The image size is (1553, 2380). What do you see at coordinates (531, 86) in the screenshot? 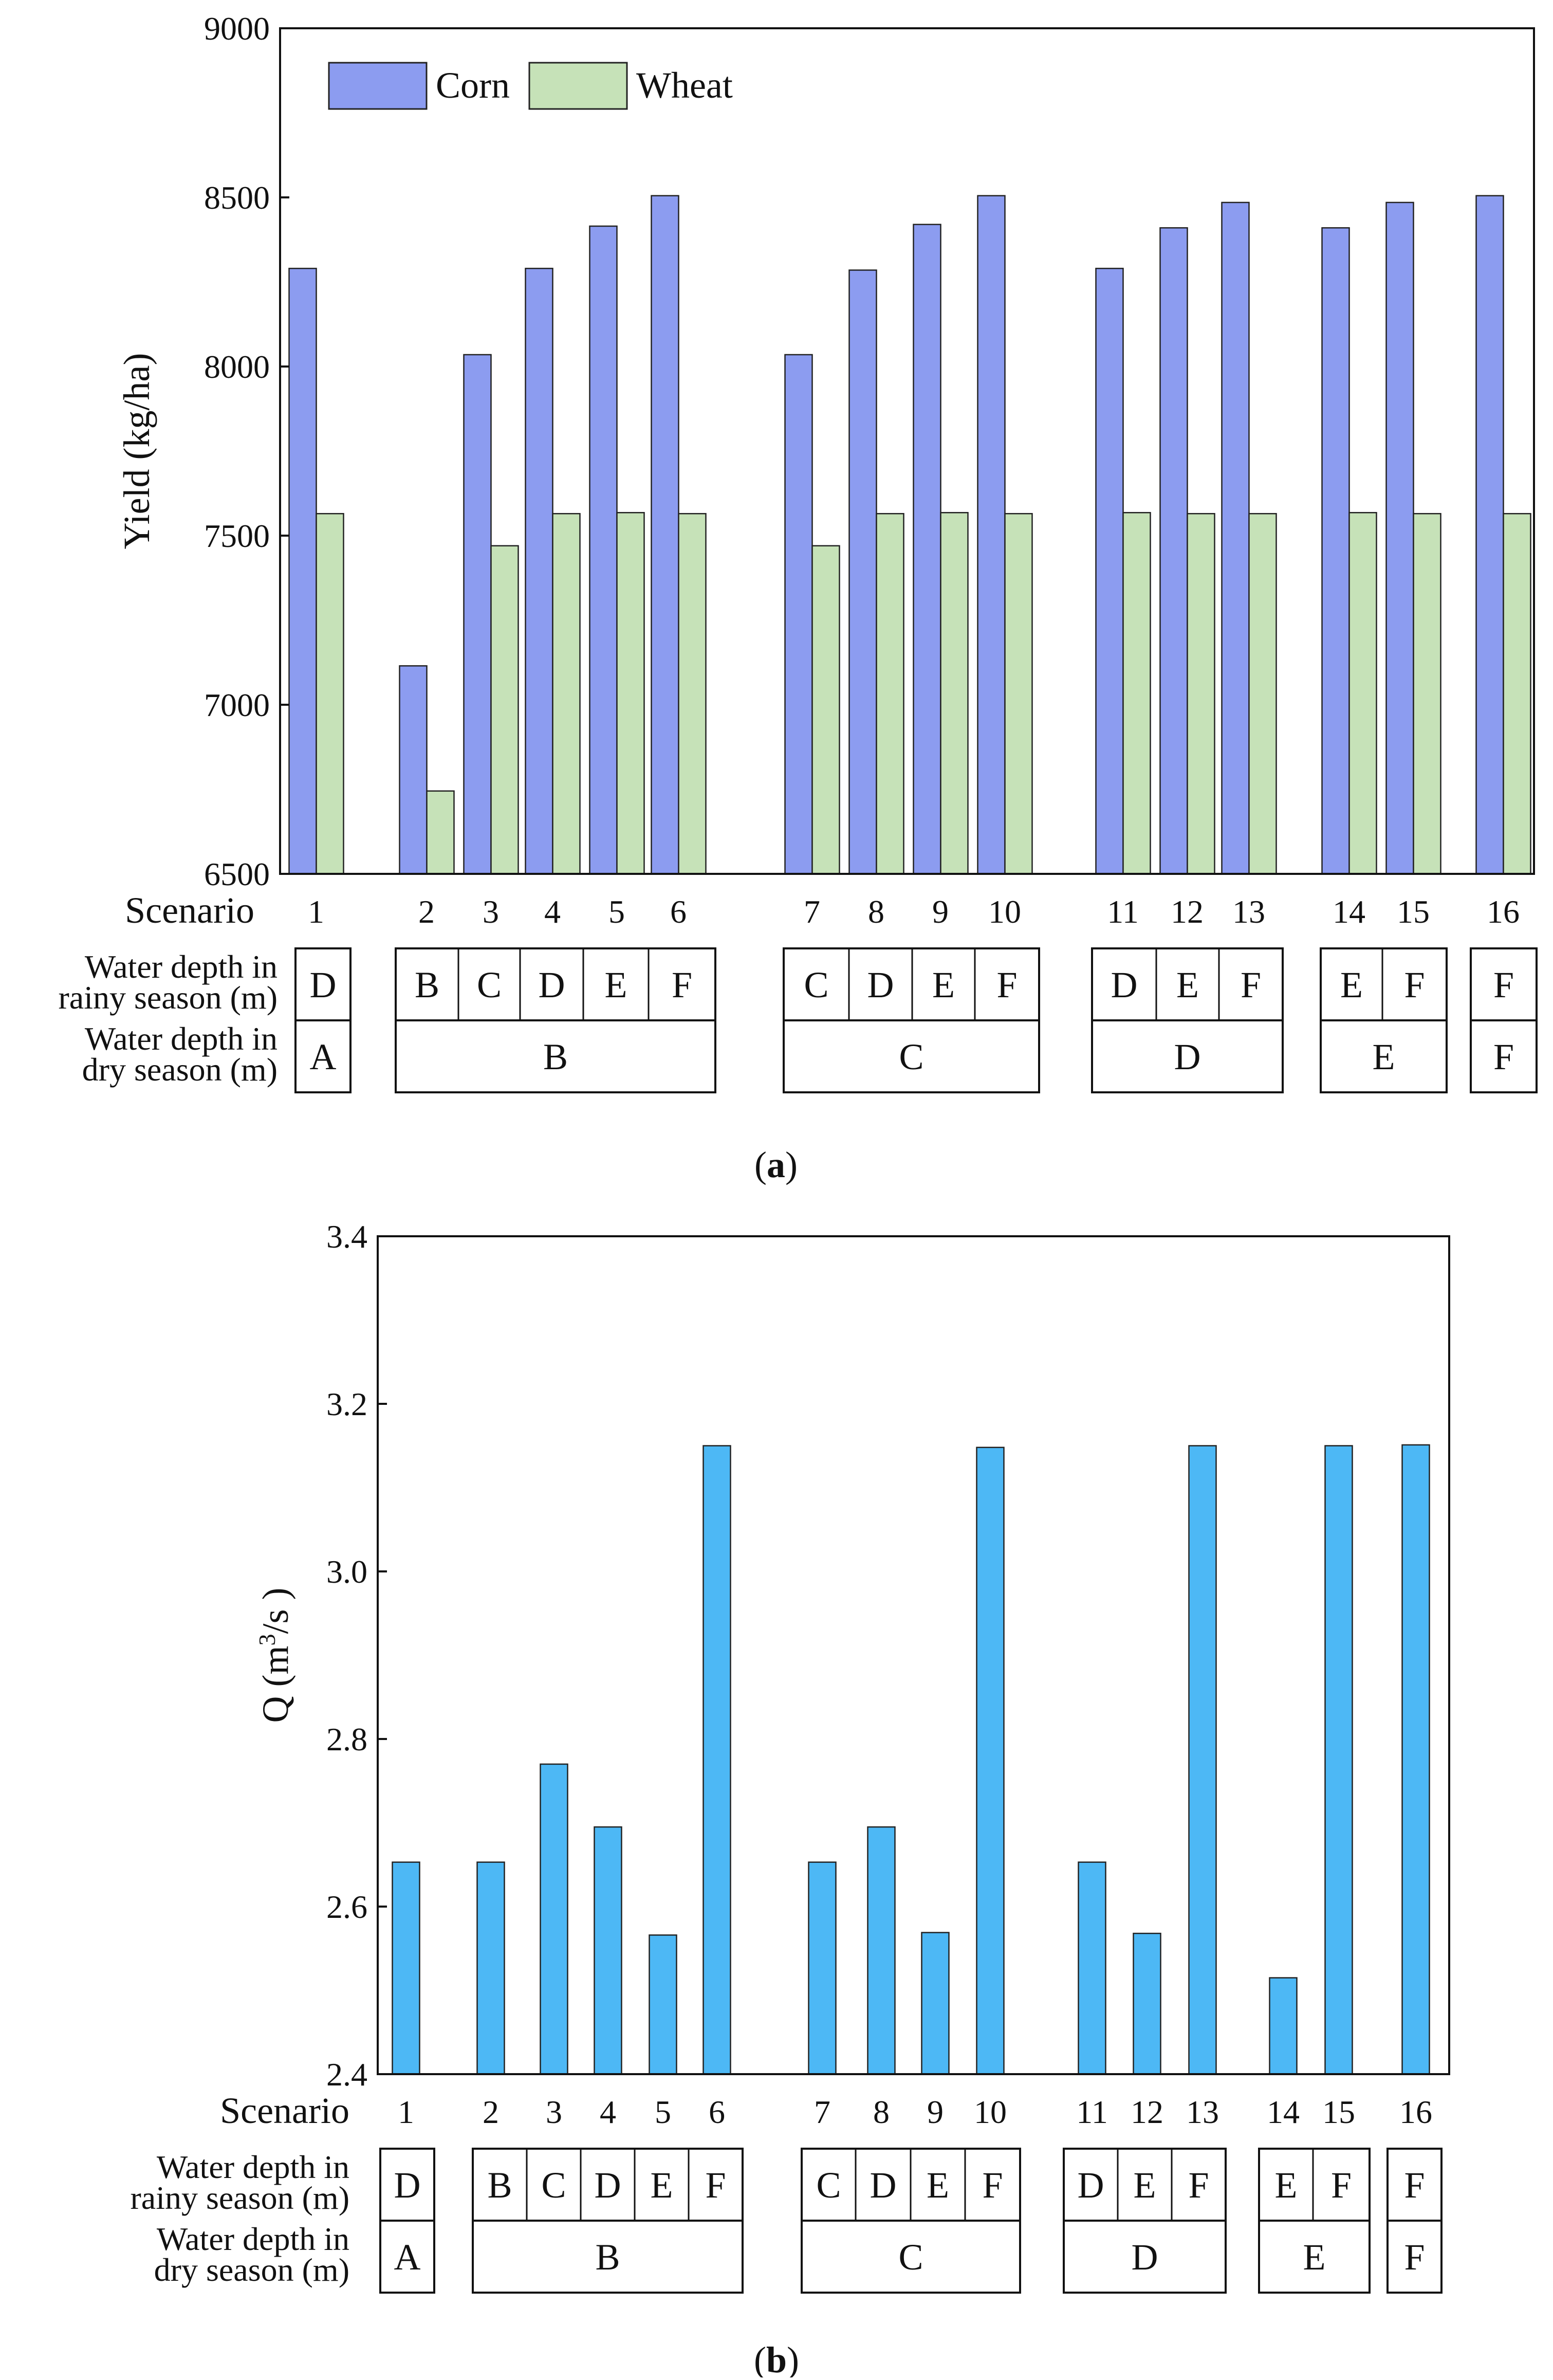
I see `legend: Corn Wheat` at bounding box center [531, 86].